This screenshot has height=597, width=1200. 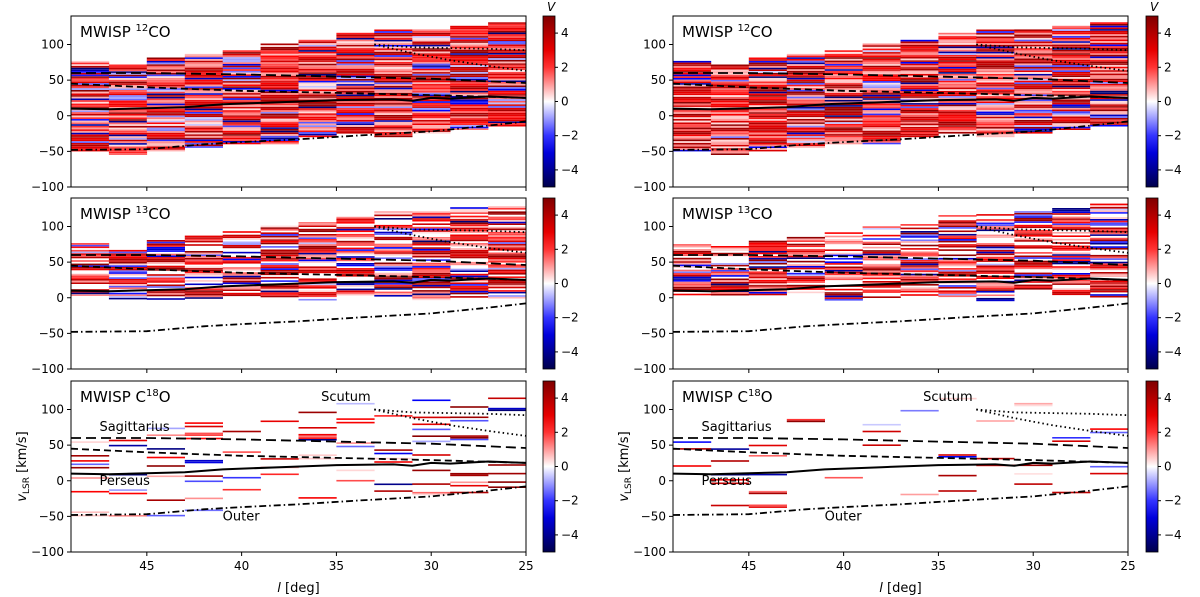 What do you see at coordinates (336, 566) in the screenshot?
I see `x-tick-label: 35` at bounding box center [336, 566].